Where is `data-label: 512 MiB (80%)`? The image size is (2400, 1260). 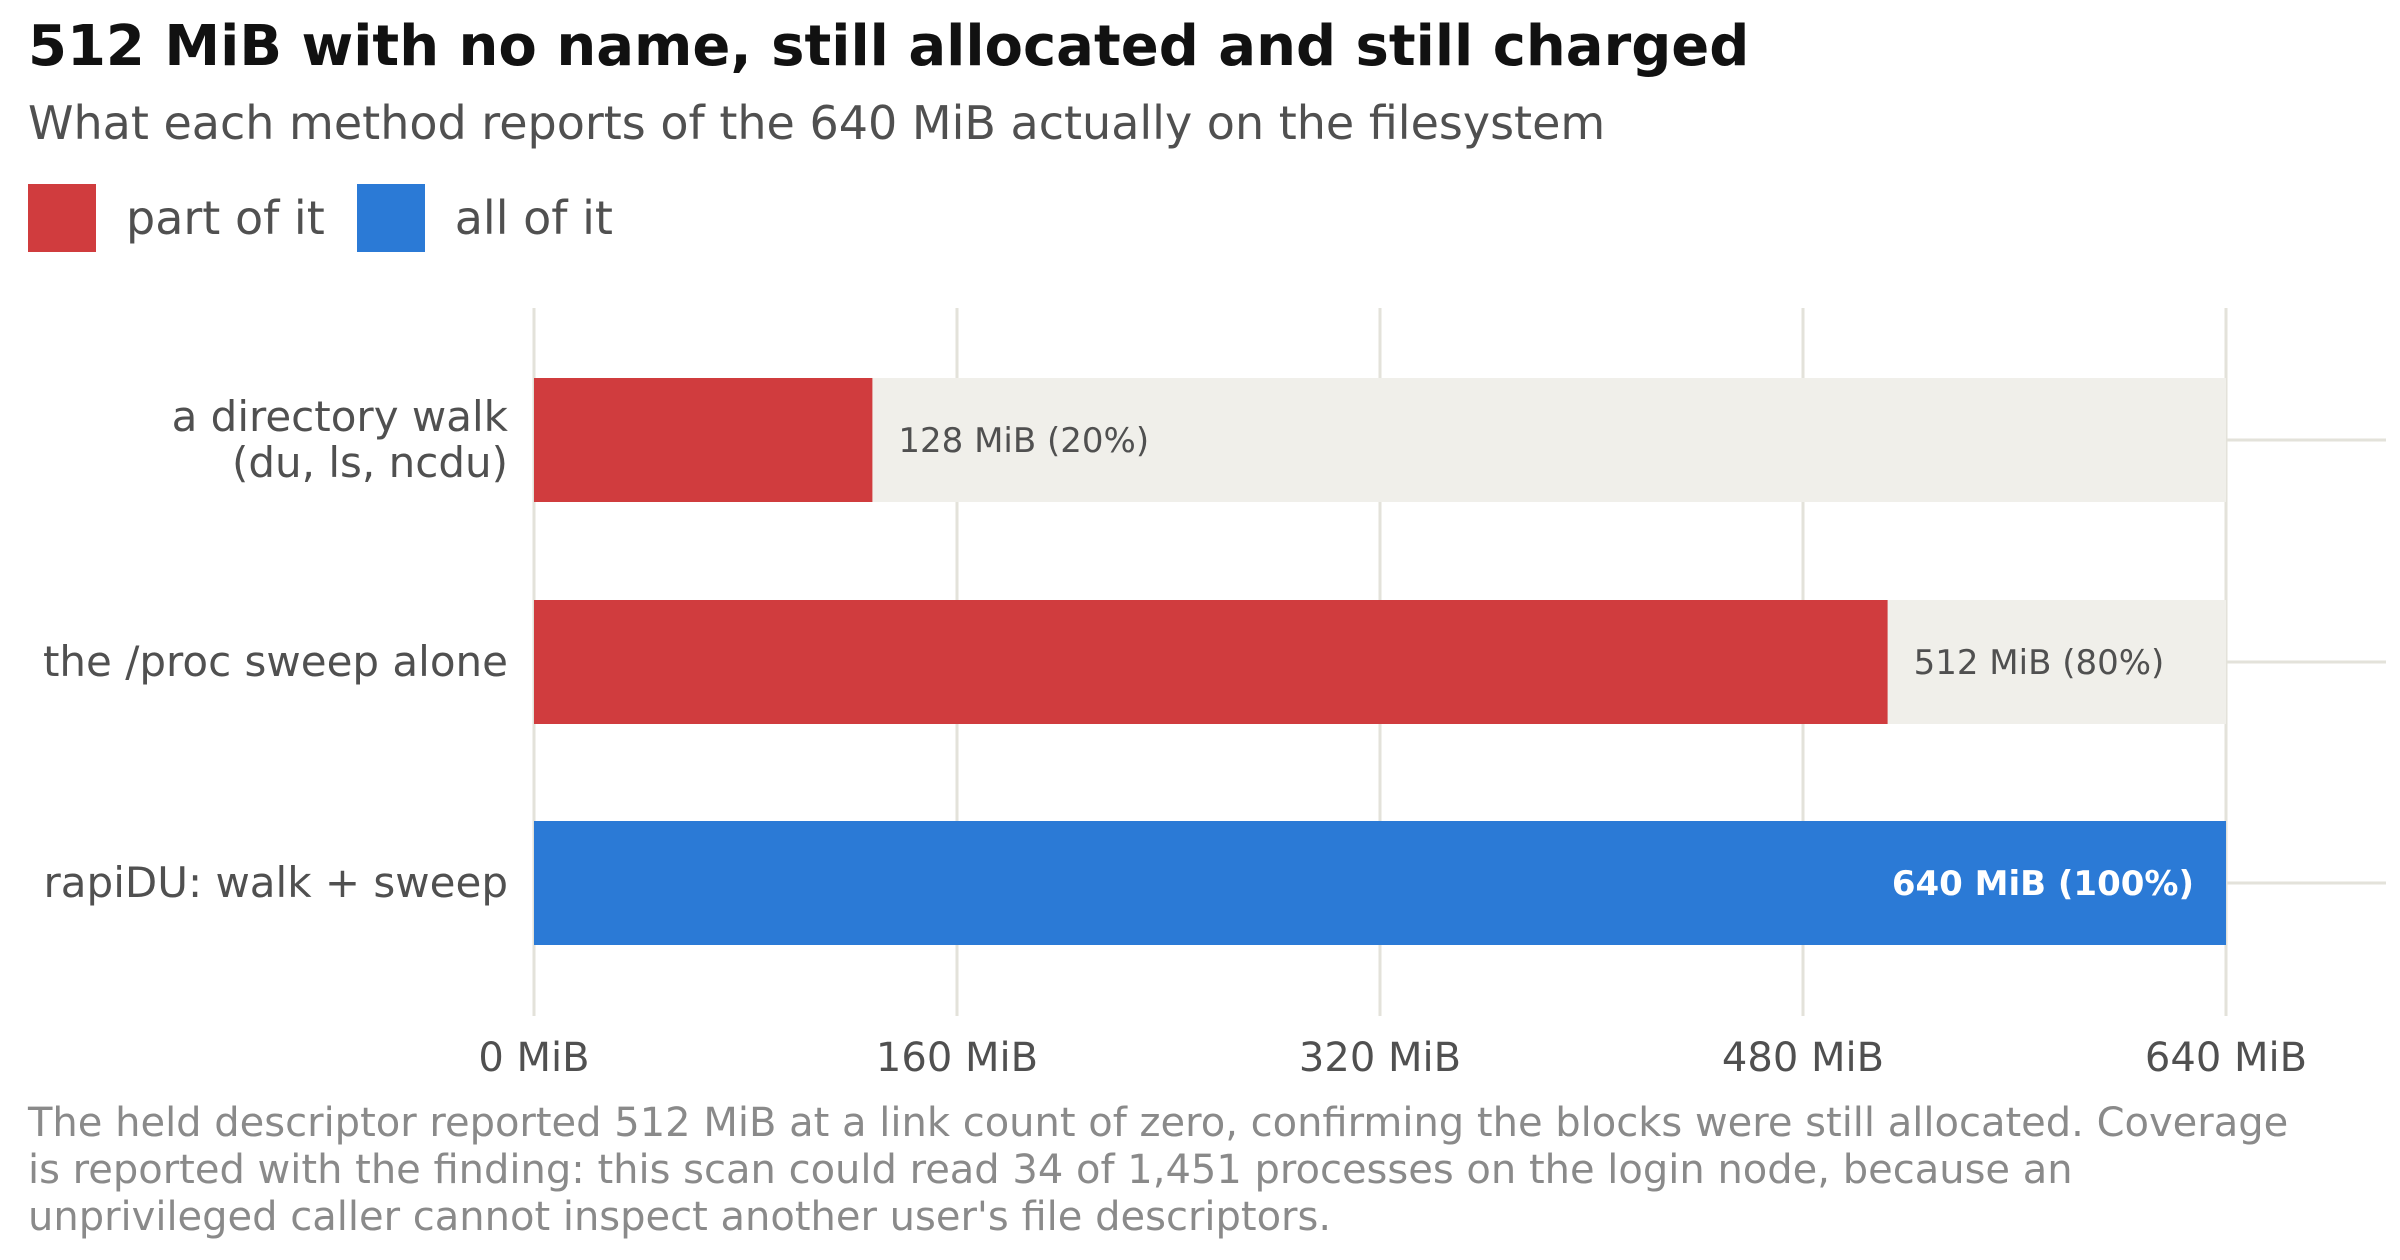 data-label: 512 MiB (80%) is located at coordinates (2039, 663).